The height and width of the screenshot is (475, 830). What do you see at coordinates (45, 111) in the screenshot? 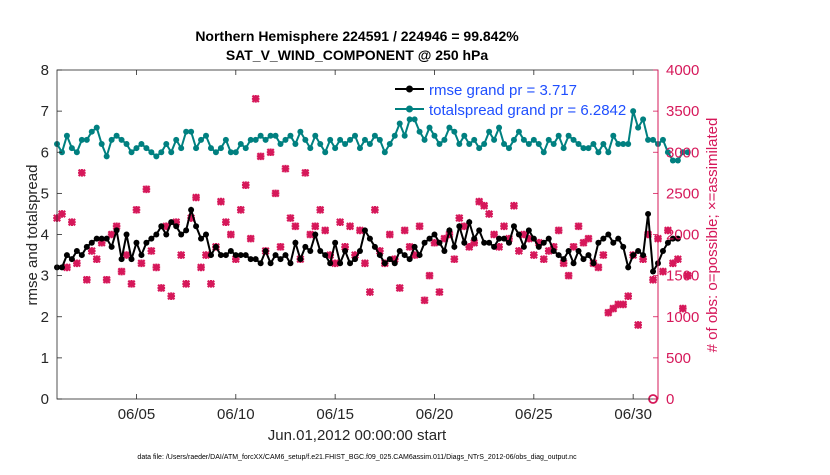
I see `y-left-tick-label: 7` at bounding box center [45, 111].